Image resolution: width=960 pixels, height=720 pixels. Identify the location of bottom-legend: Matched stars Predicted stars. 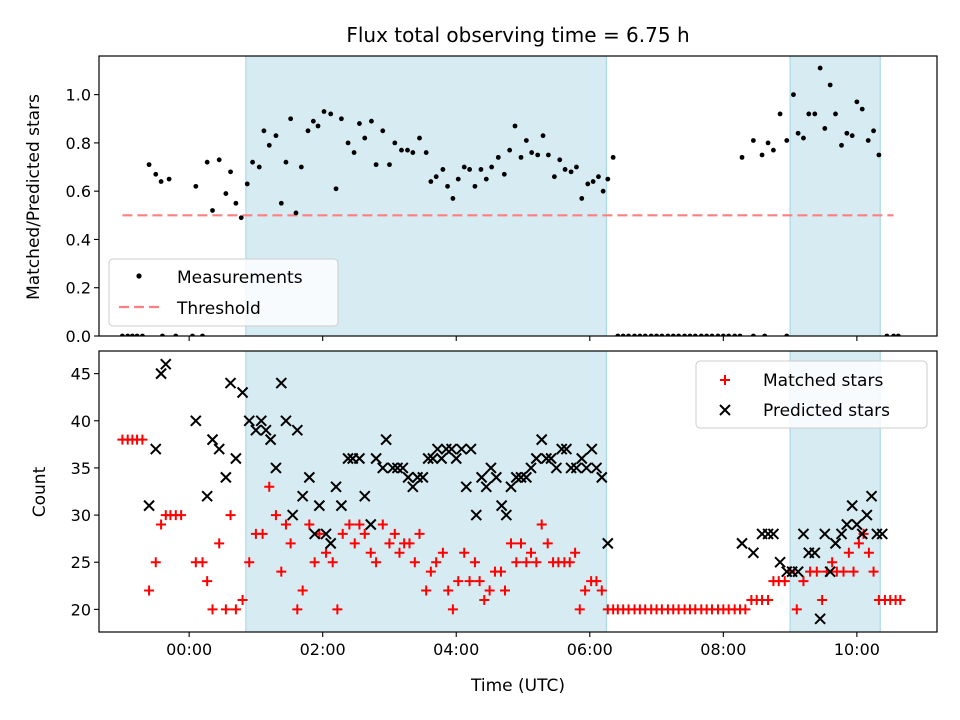
(811, 394).